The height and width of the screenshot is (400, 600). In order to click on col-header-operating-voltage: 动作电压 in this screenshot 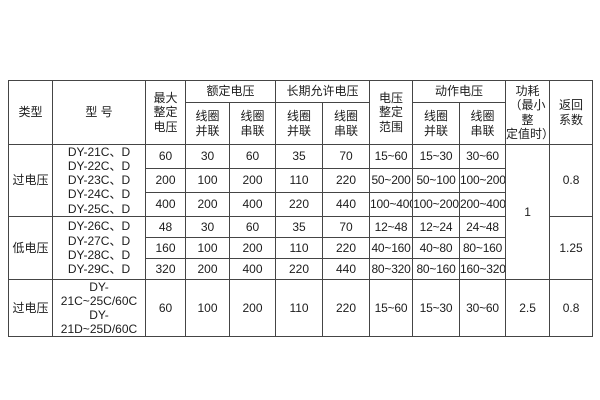, I will do `click(459, 91)`.